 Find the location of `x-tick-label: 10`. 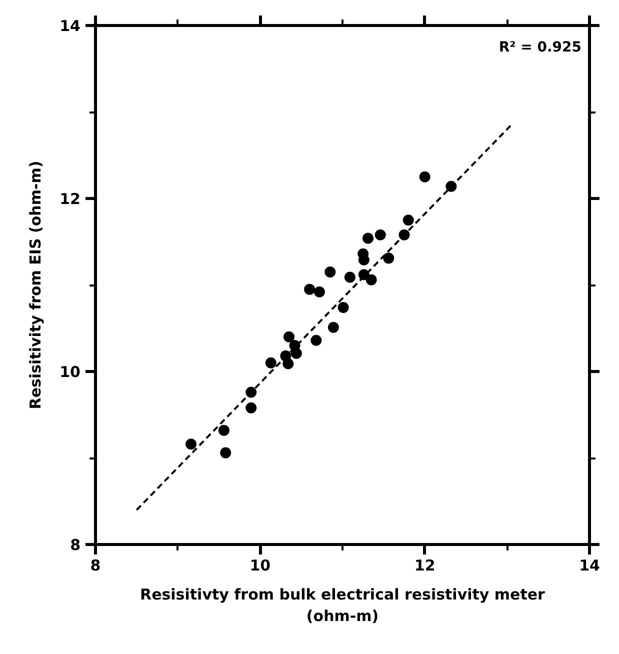

x-tick-label: 10 is located at coordinates (260, 565).